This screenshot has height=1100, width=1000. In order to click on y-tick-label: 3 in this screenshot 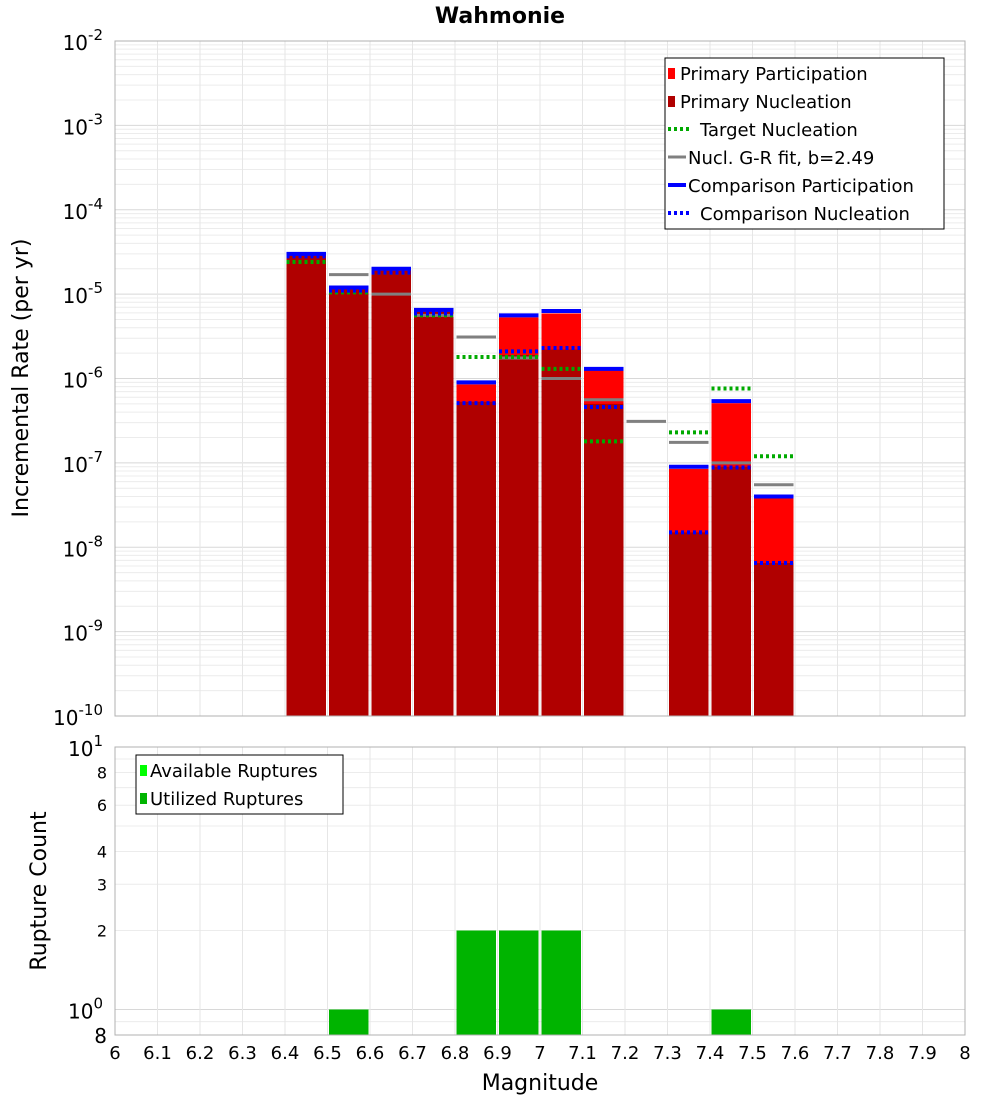, I will do `click(102, 884)`.